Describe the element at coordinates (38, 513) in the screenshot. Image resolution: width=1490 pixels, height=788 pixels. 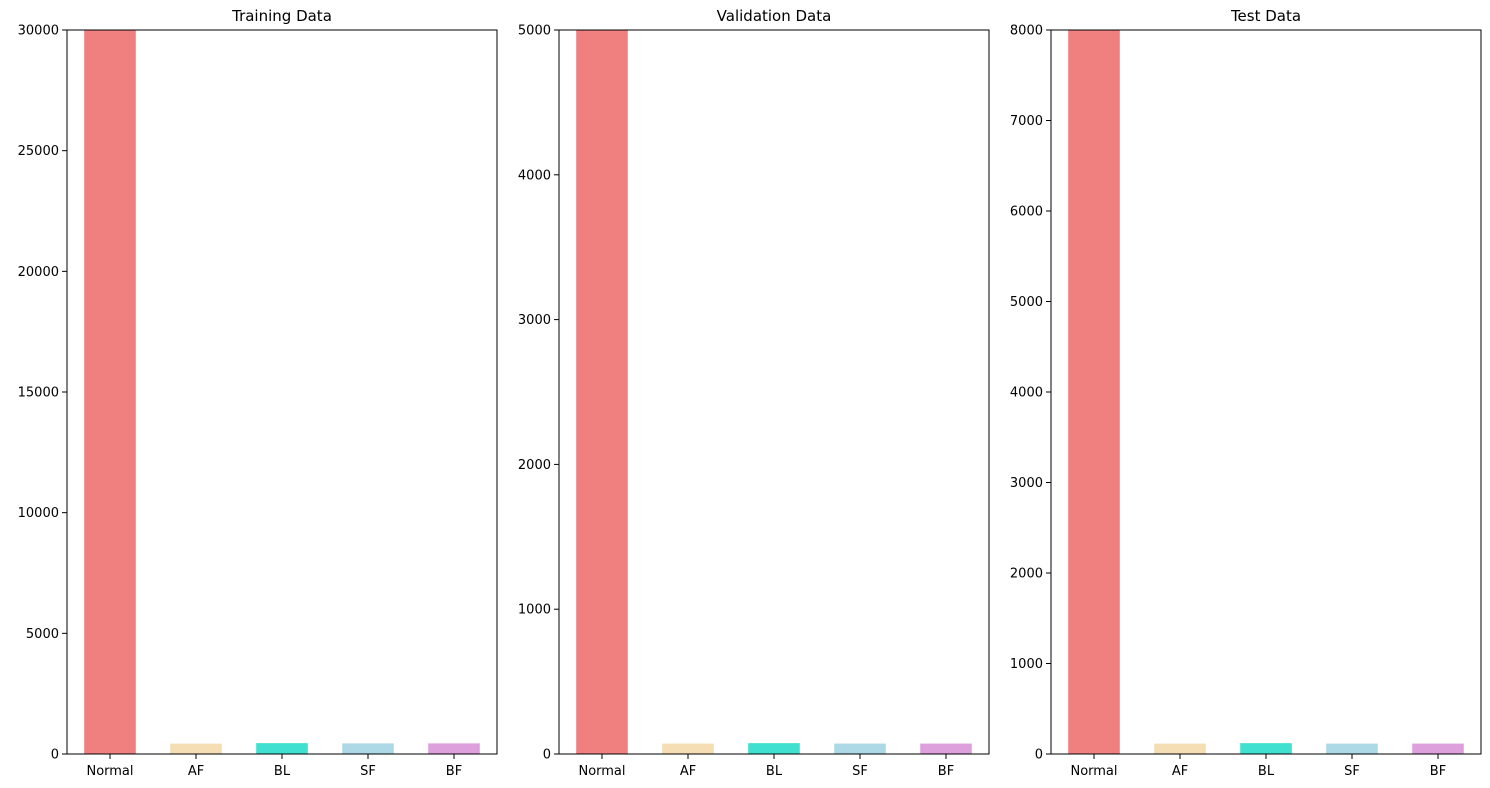
I see `y-tick-label: 10000` at that location.